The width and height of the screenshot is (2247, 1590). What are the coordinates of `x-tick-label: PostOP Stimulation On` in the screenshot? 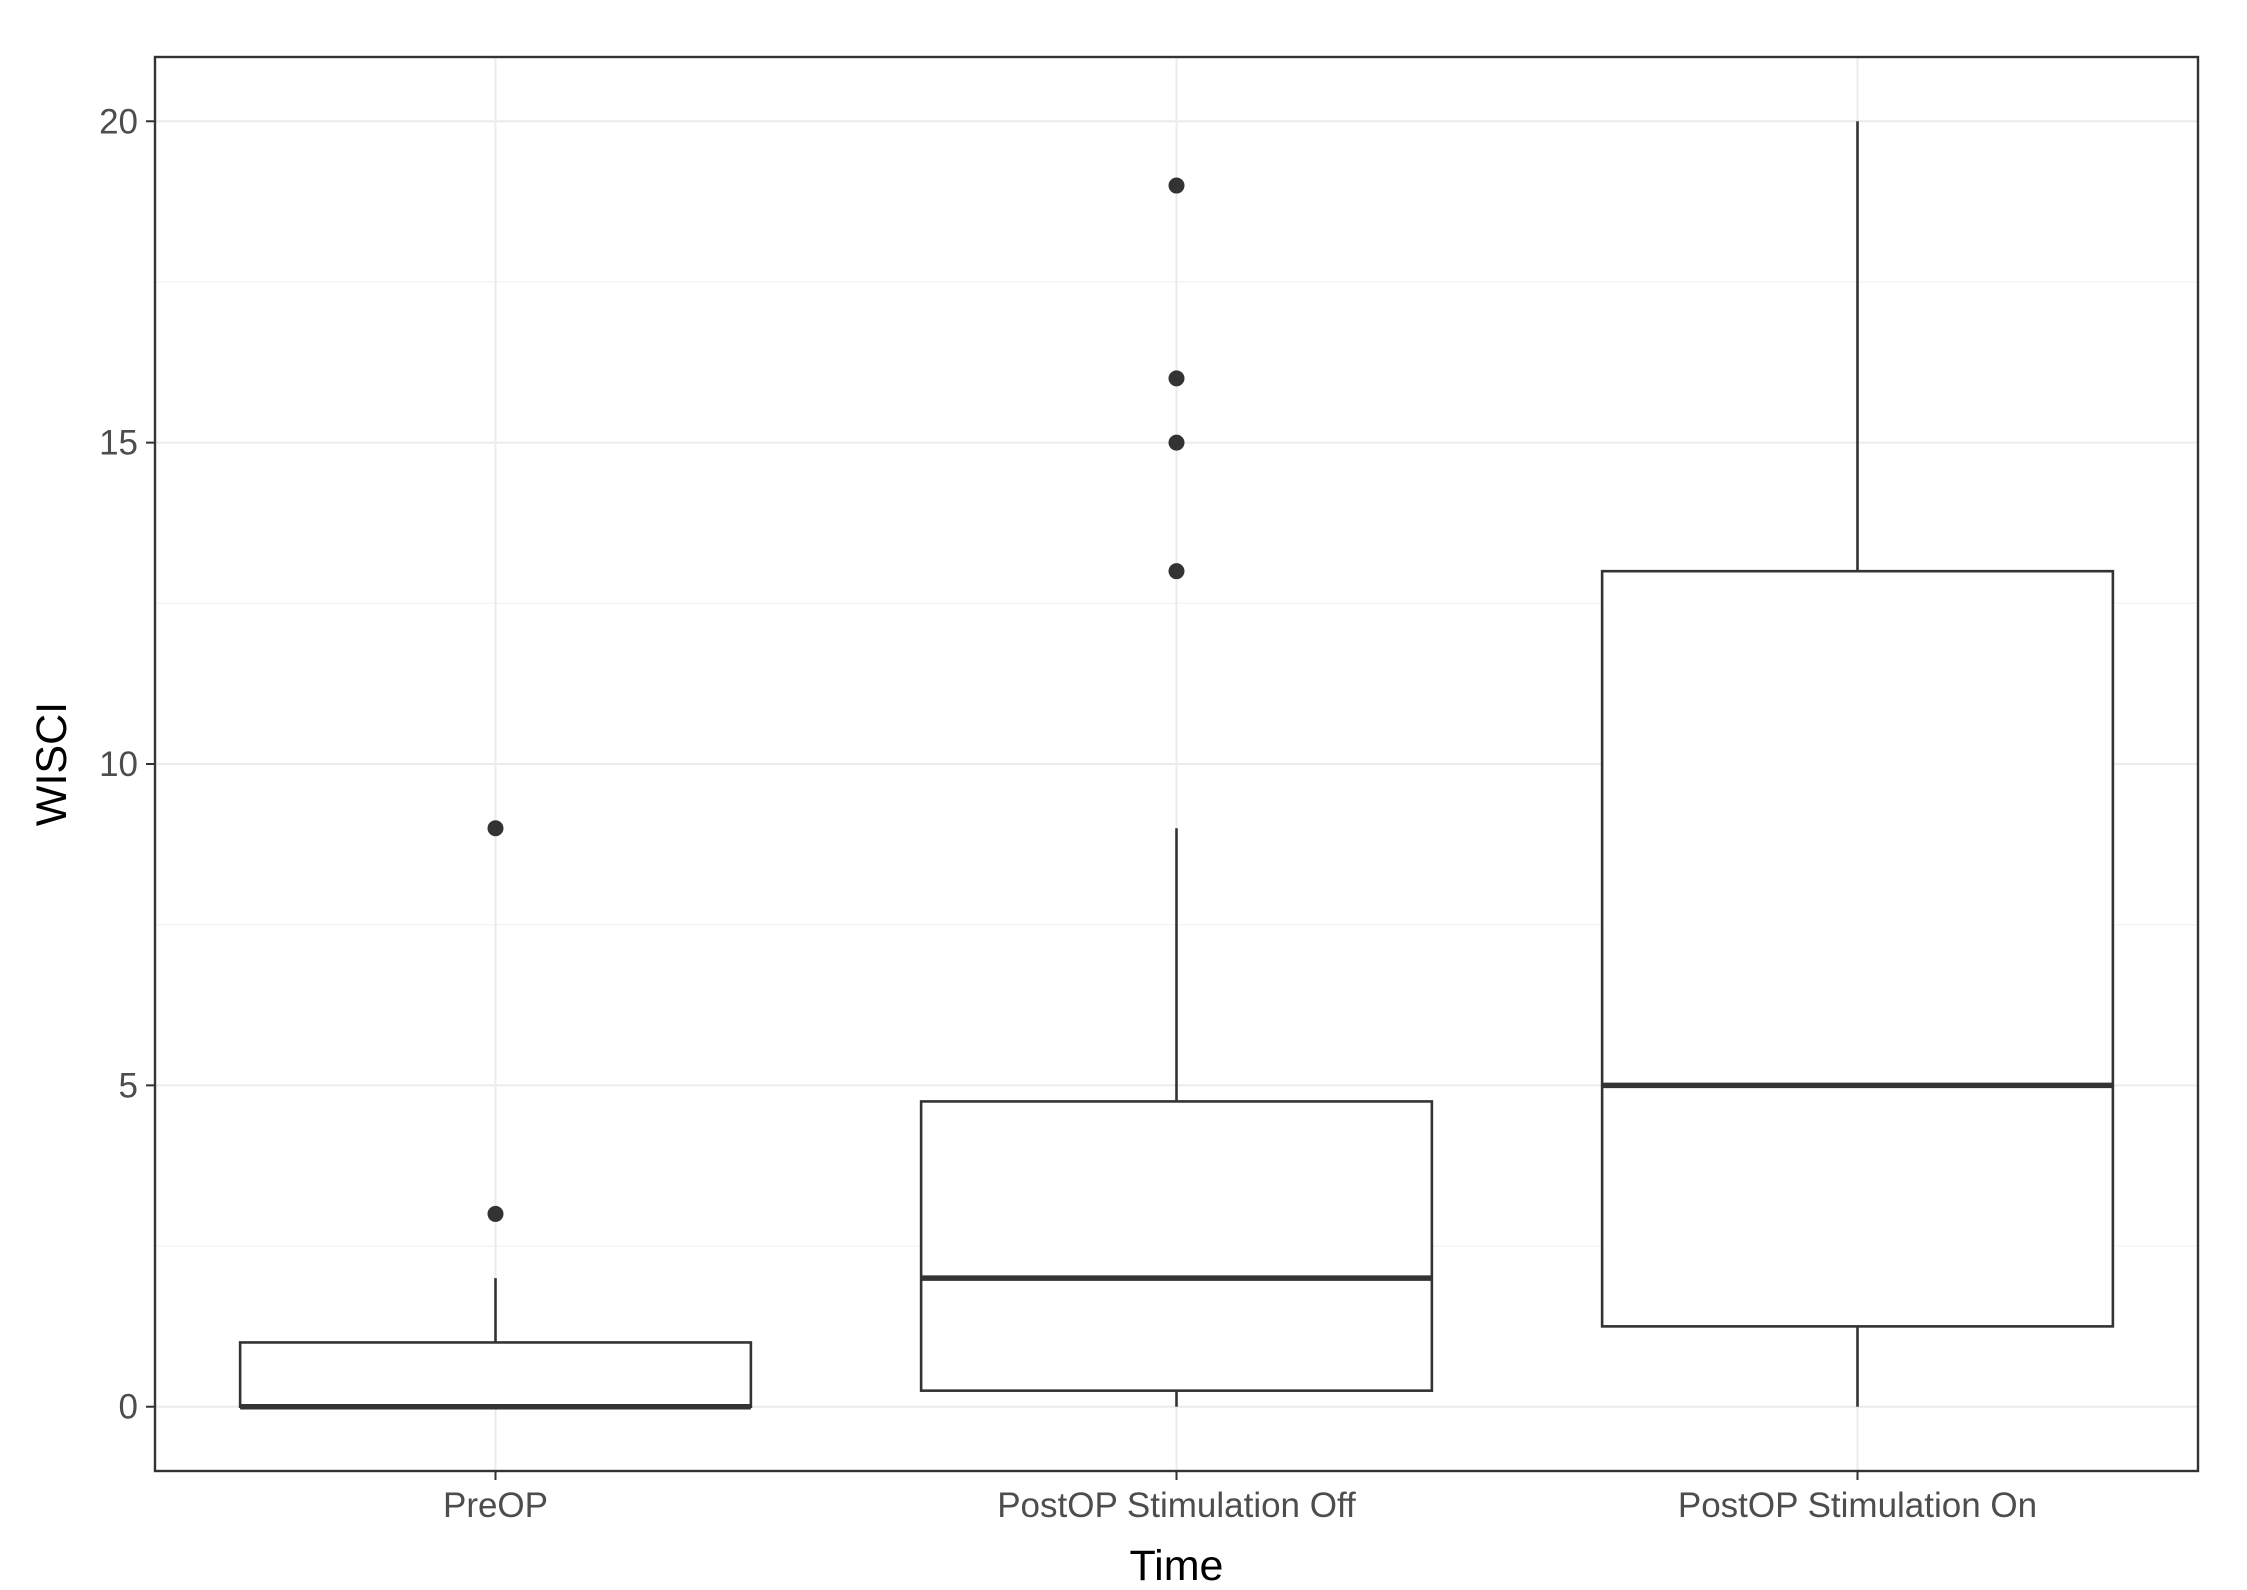 It's located at (1857, 1505).